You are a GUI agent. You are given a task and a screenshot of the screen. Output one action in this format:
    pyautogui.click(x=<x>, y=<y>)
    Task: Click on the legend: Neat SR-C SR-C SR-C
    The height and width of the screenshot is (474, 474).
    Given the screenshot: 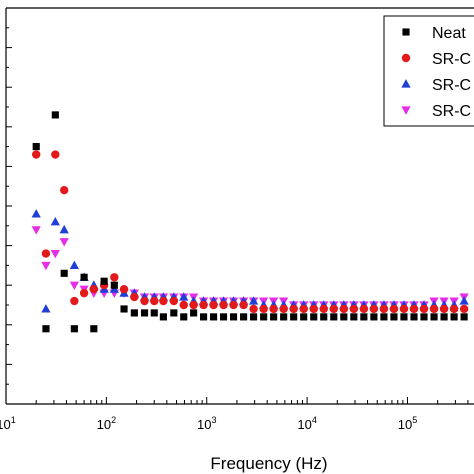 What is the action you would take?
    pyautogui.click(x=428, y=71)
    